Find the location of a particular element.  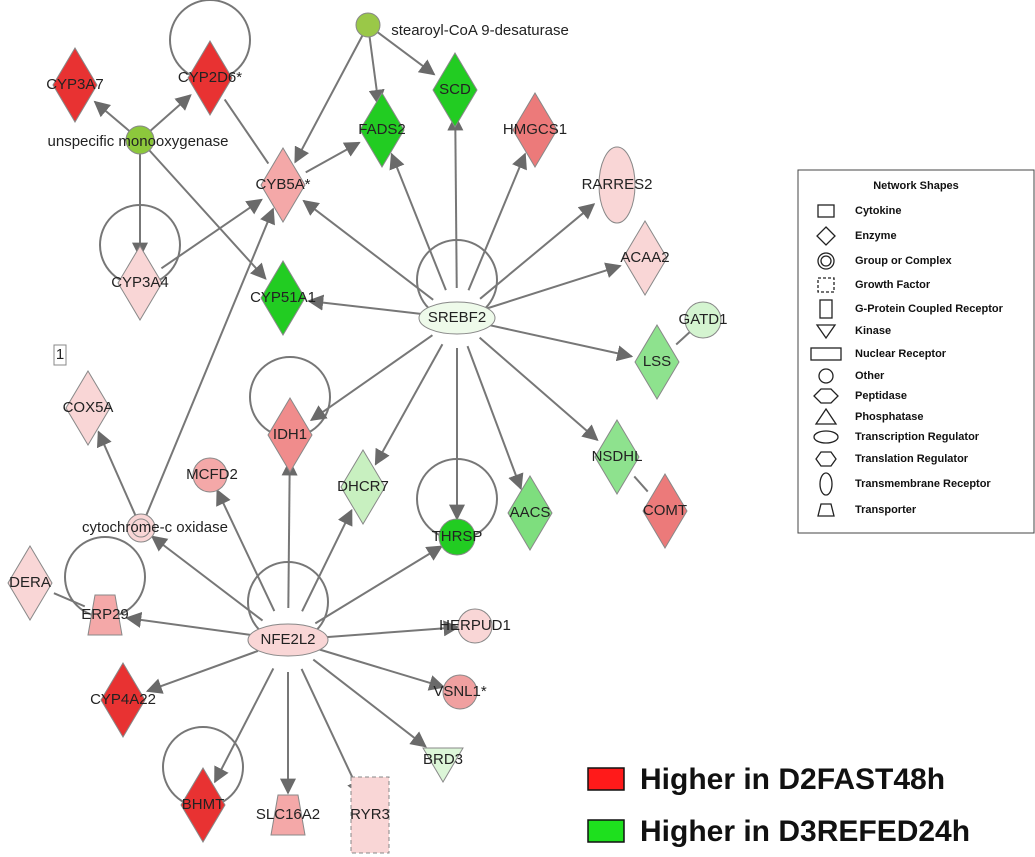

legend-item: Growth Factor is located at coordinates (893, 285).